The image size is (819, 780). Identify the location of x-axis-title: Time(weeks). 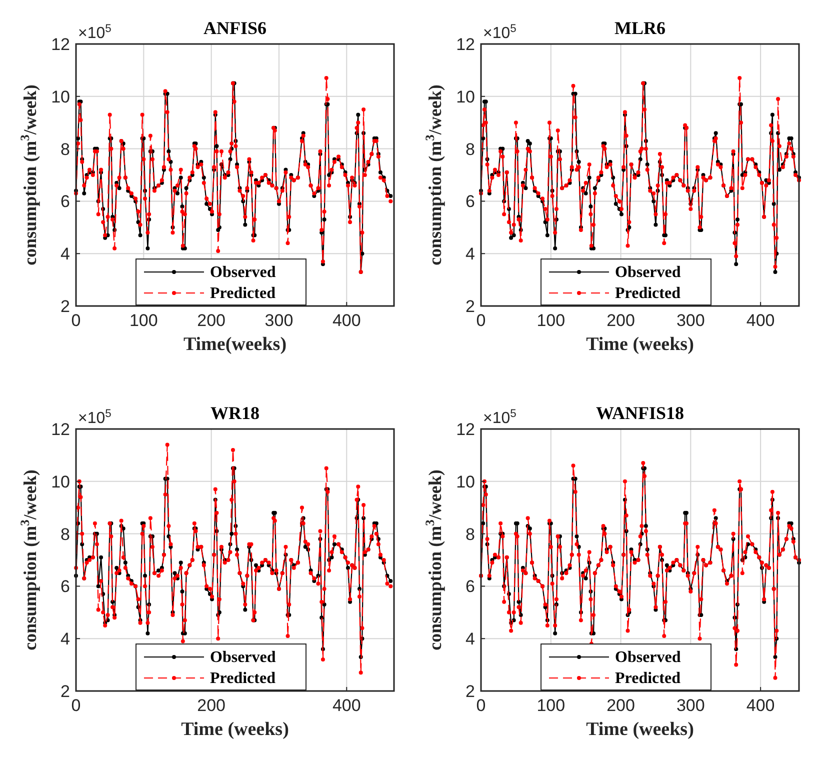
(235, 344).